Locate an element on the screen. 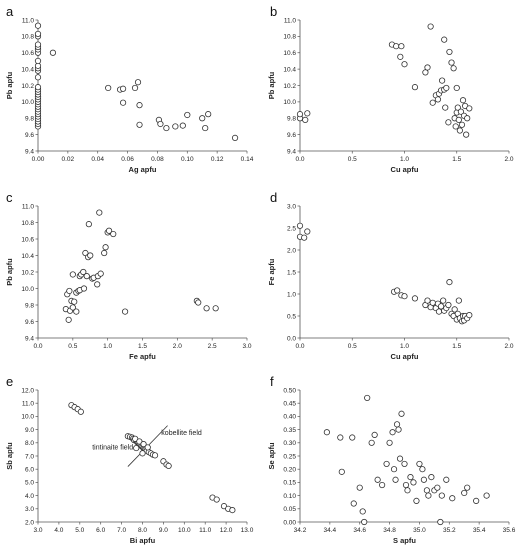  x-tick-label: 4.0 is located at coordinates (58, 530).